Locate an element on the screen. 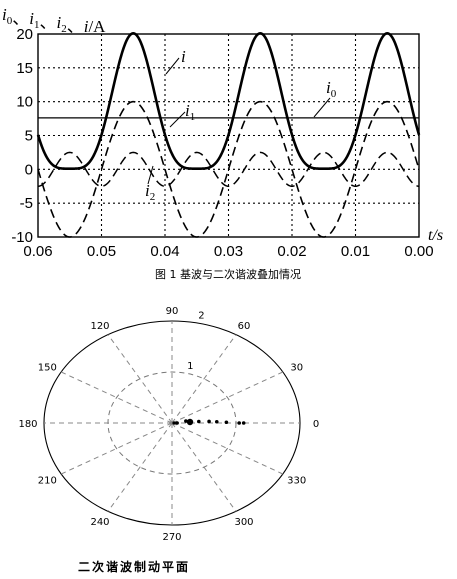 The width and height of the screenshot is (457, 579). polar-points is located at coordinates (209, 422).